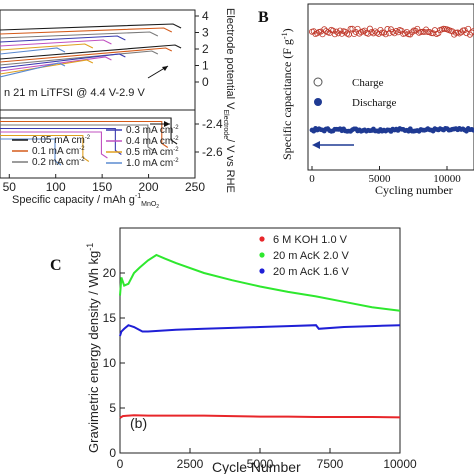 The image size is (474, 474). I want to click on discharge-point, so click(472, 130).